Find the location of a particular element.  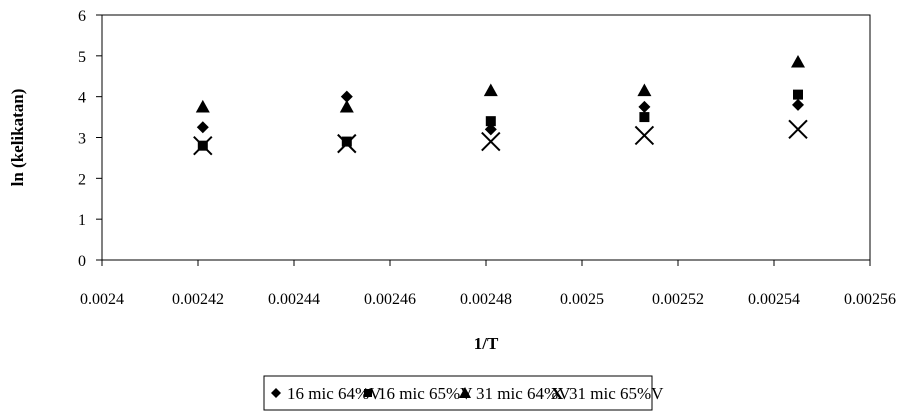

x-tick-label: 0.00248 is located at coordinates (486, 299).